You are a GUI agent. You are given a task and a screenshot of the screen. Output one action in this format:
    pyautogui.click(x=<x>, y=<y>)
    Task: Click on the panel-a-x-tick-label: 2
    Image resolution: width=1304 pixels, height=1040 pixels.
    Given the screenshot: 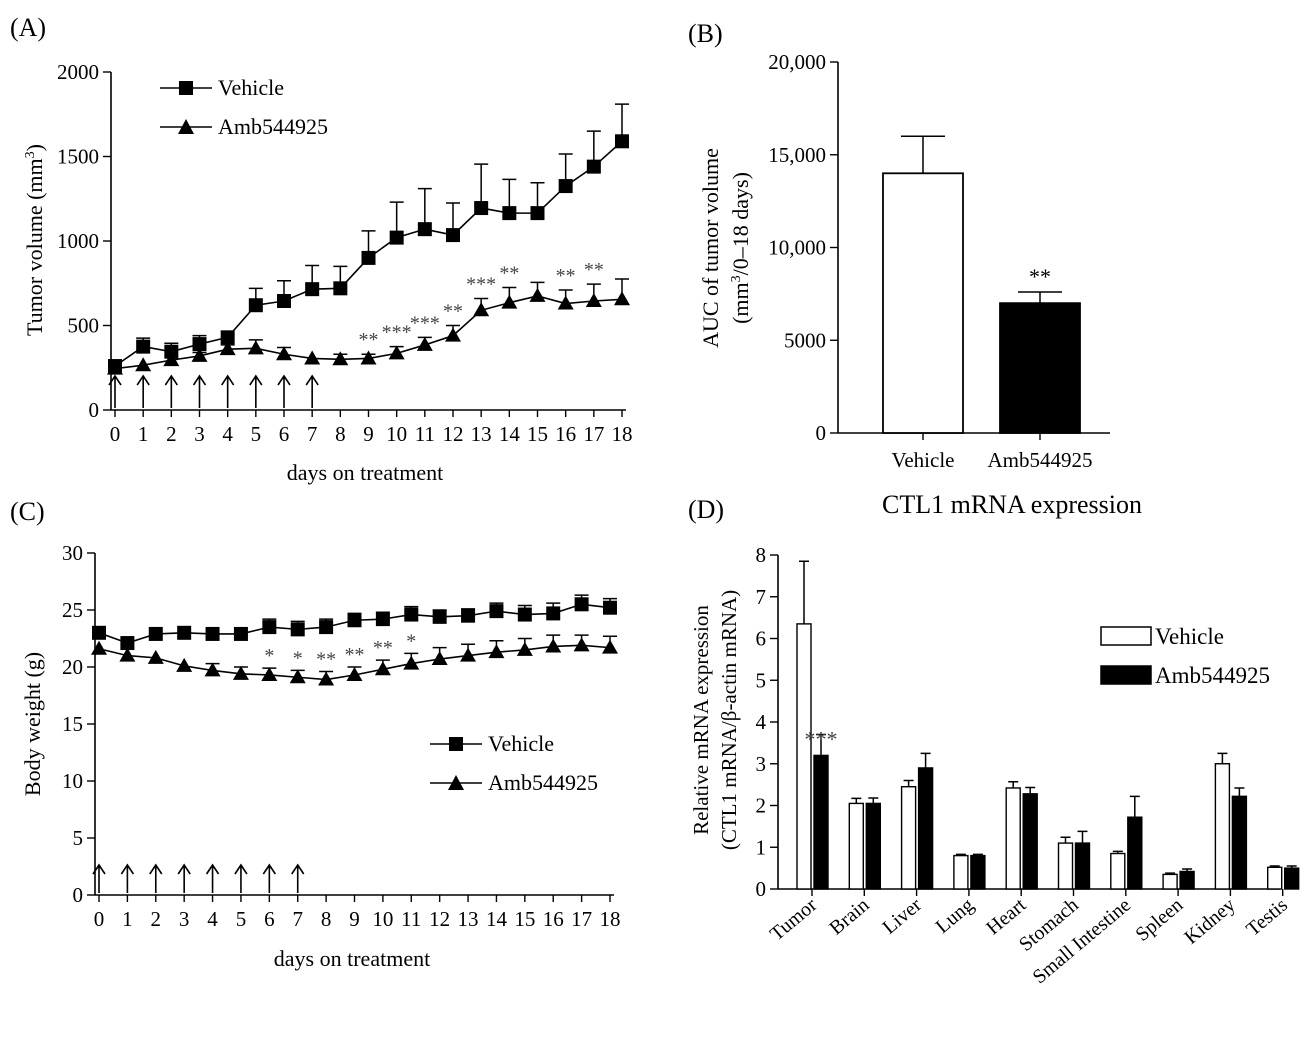 What is the action you would take?
    pyautogui.click(x=171, y=434)
    